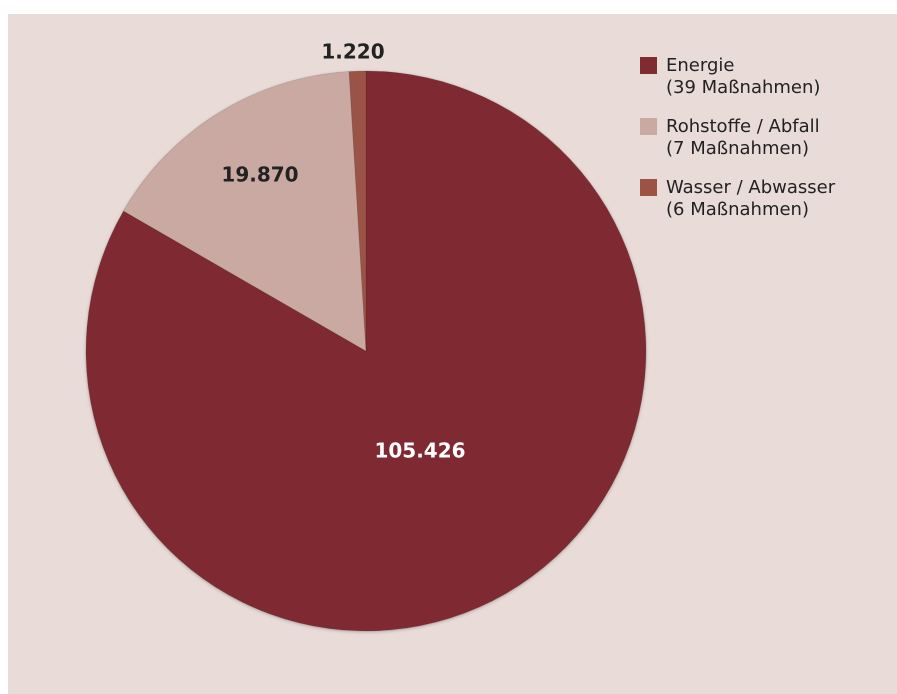  What do you see at coordinates (648, 187) in the screenshot?
I see `legend-swatch-wasser-abwasser` at bounding box center [648, 187].